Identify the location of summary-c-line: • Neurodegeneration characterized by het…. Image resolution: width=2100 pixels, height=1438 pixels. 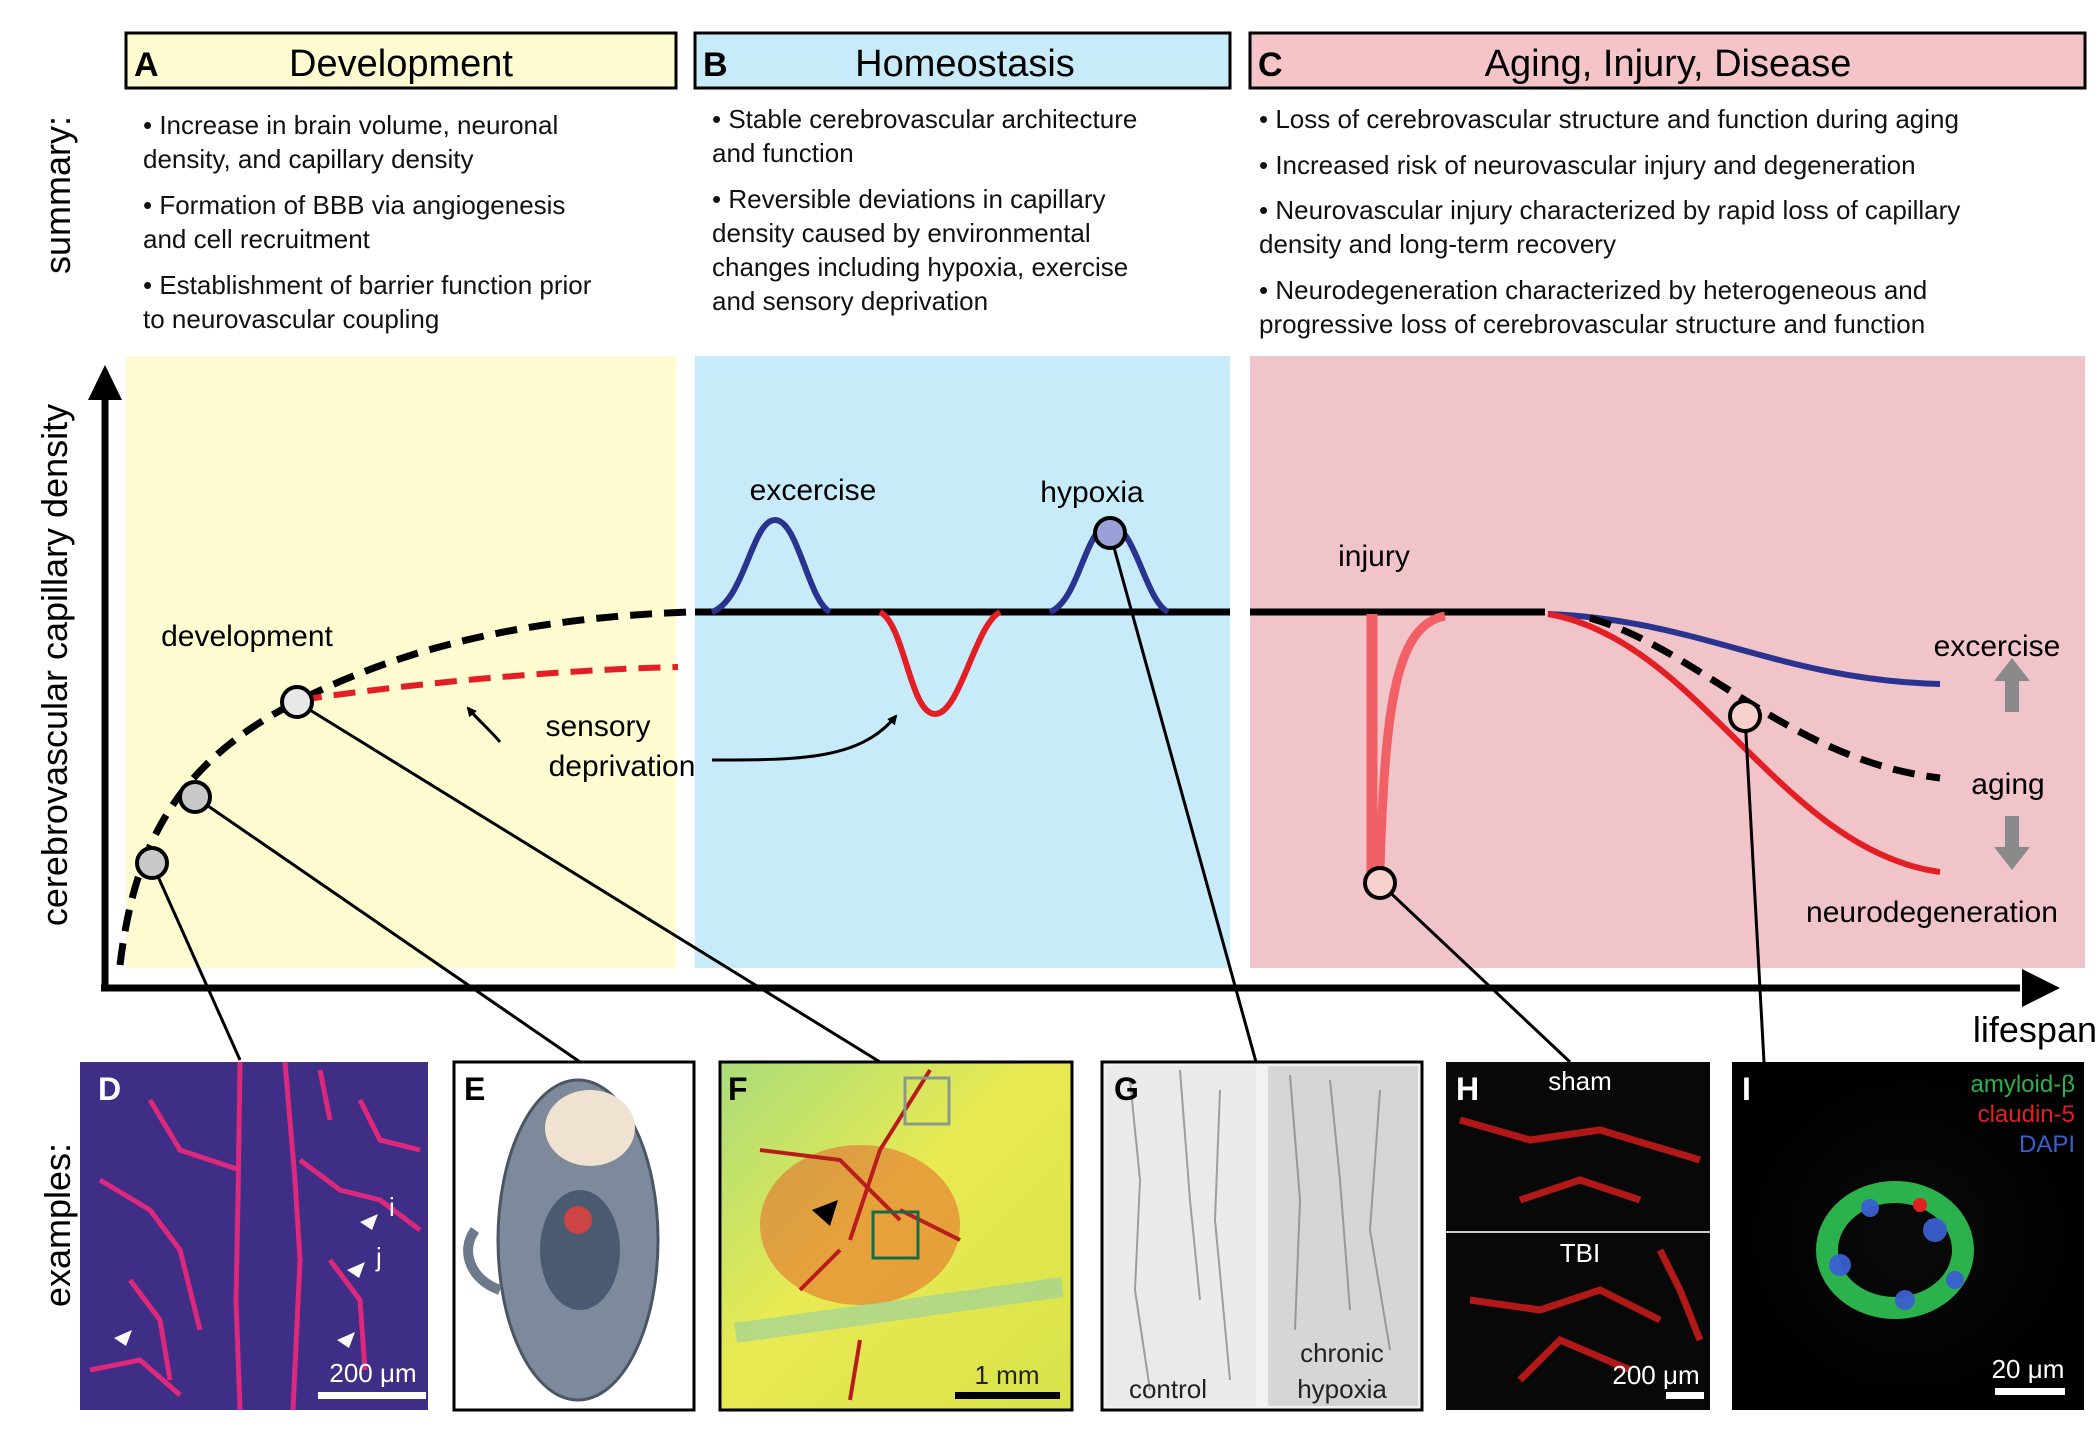
(1593, 290).